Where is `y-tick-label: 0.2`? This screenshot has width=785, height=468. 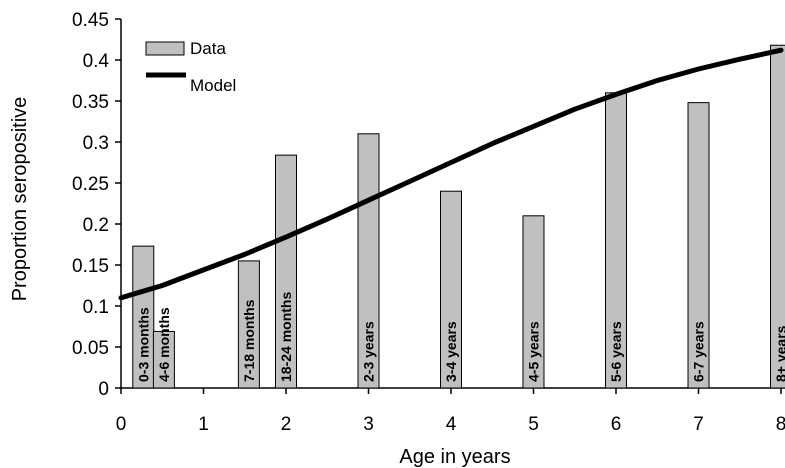
y-tick-label: 0.2 is located at coordinates (96, 225).